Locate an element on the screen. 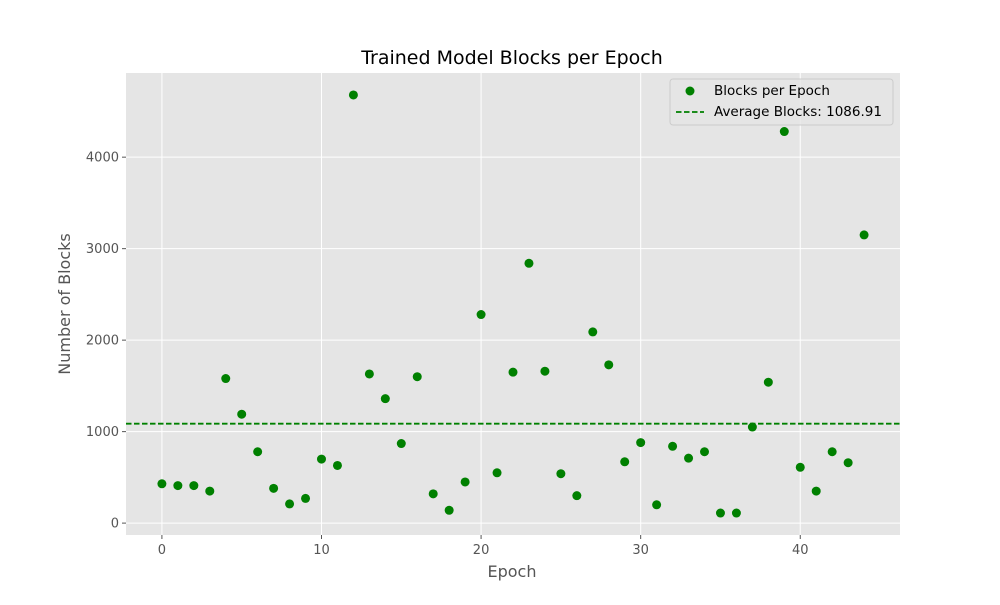 This screenshot has width=1000, height=605. y-tick-label: 3000 is located at coordinates (102, 249).